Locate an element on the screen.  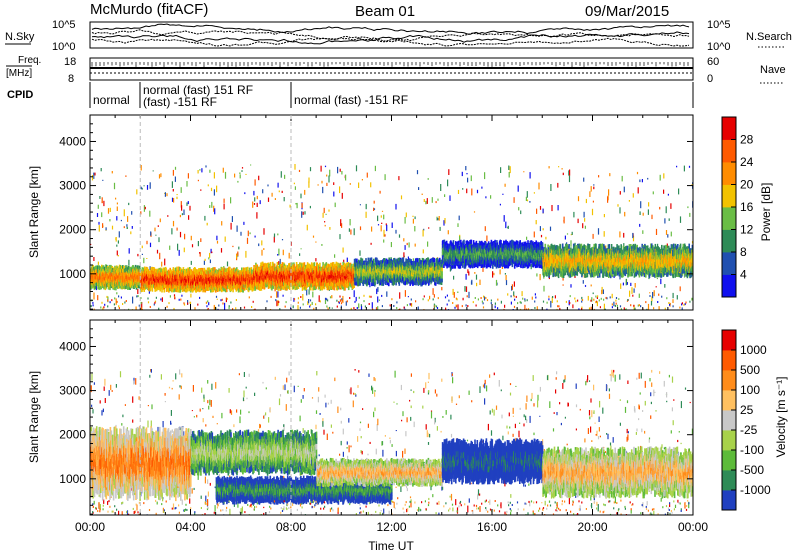
freq-tick-high: 18 is located at coordinates (70, 62).